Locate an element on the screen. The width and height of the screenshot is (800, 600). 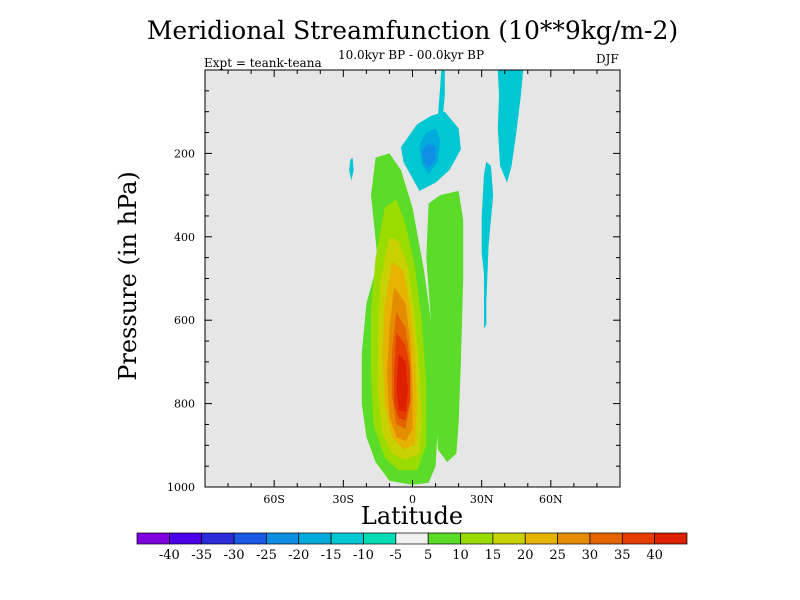
colorbar-label: -40 is located at coordinates (169, 555).